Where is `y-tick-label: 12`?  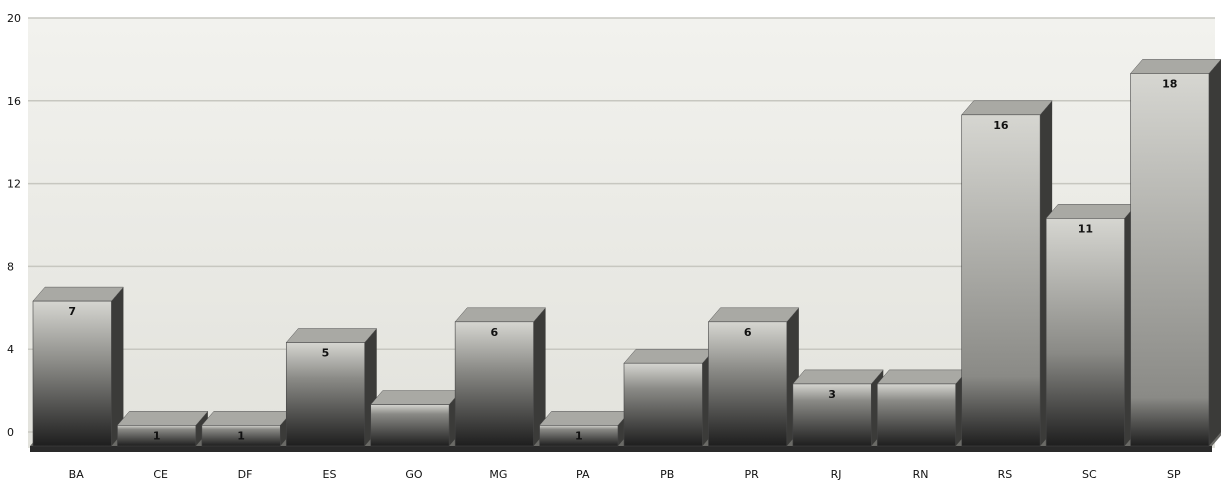
y-tick-label: 12 is located at coordinates (14, 184).